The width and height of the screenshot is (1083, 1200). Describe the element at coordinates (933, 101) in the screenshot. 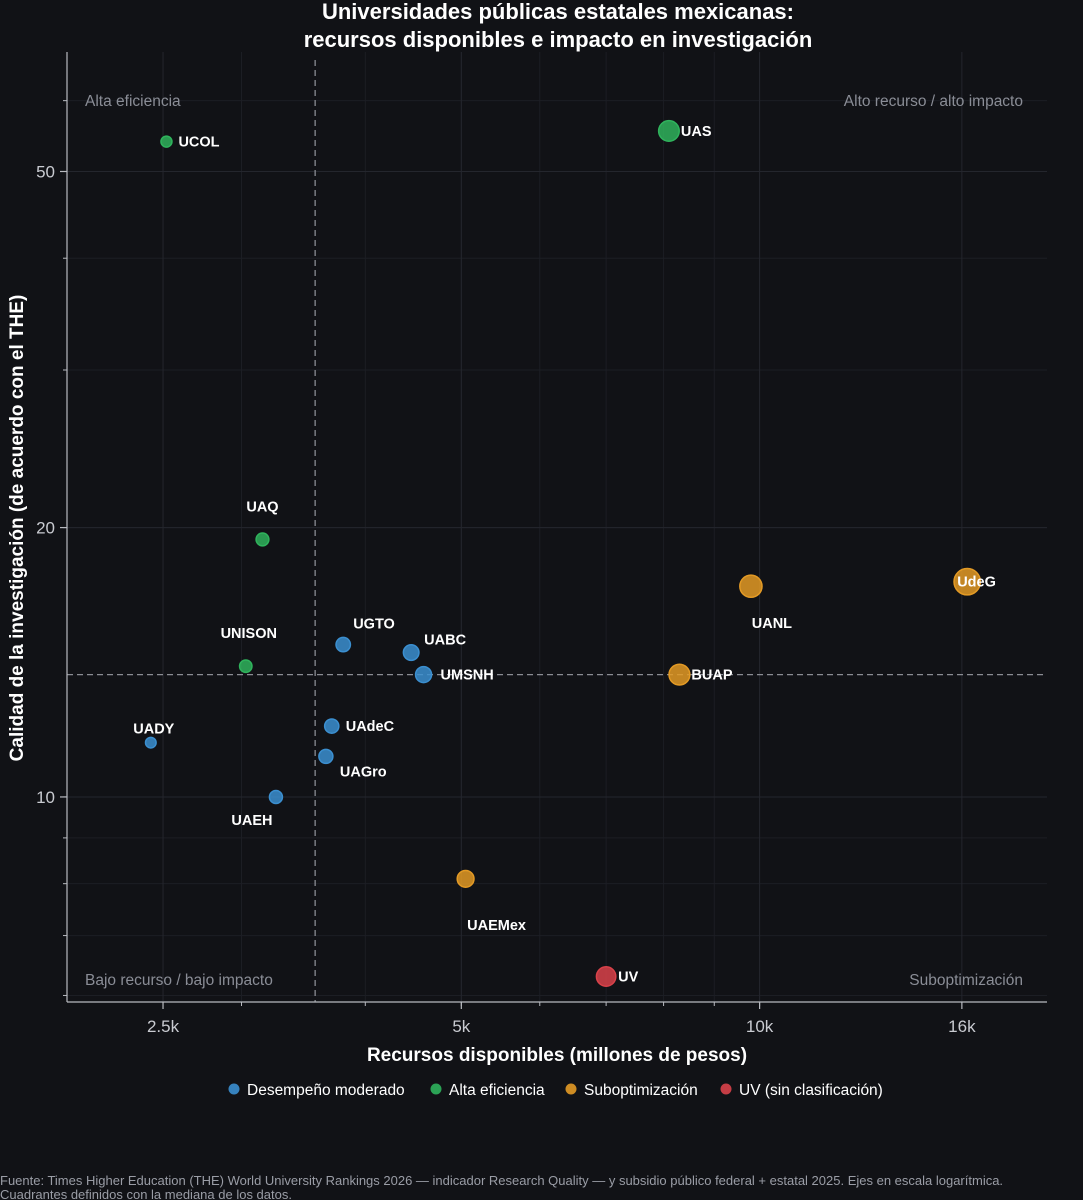

I see `quadrant-label-top-right: Alto recurso / alto impacto` at that location.